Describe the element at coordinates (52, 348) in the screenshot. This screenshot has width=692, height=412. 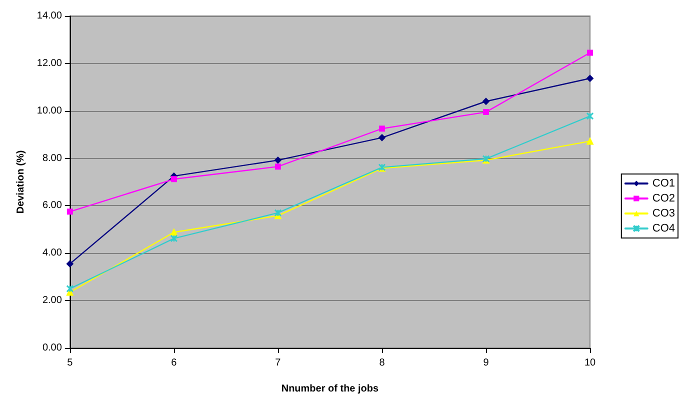
I see `y-tick-label: 0.00` at that location.